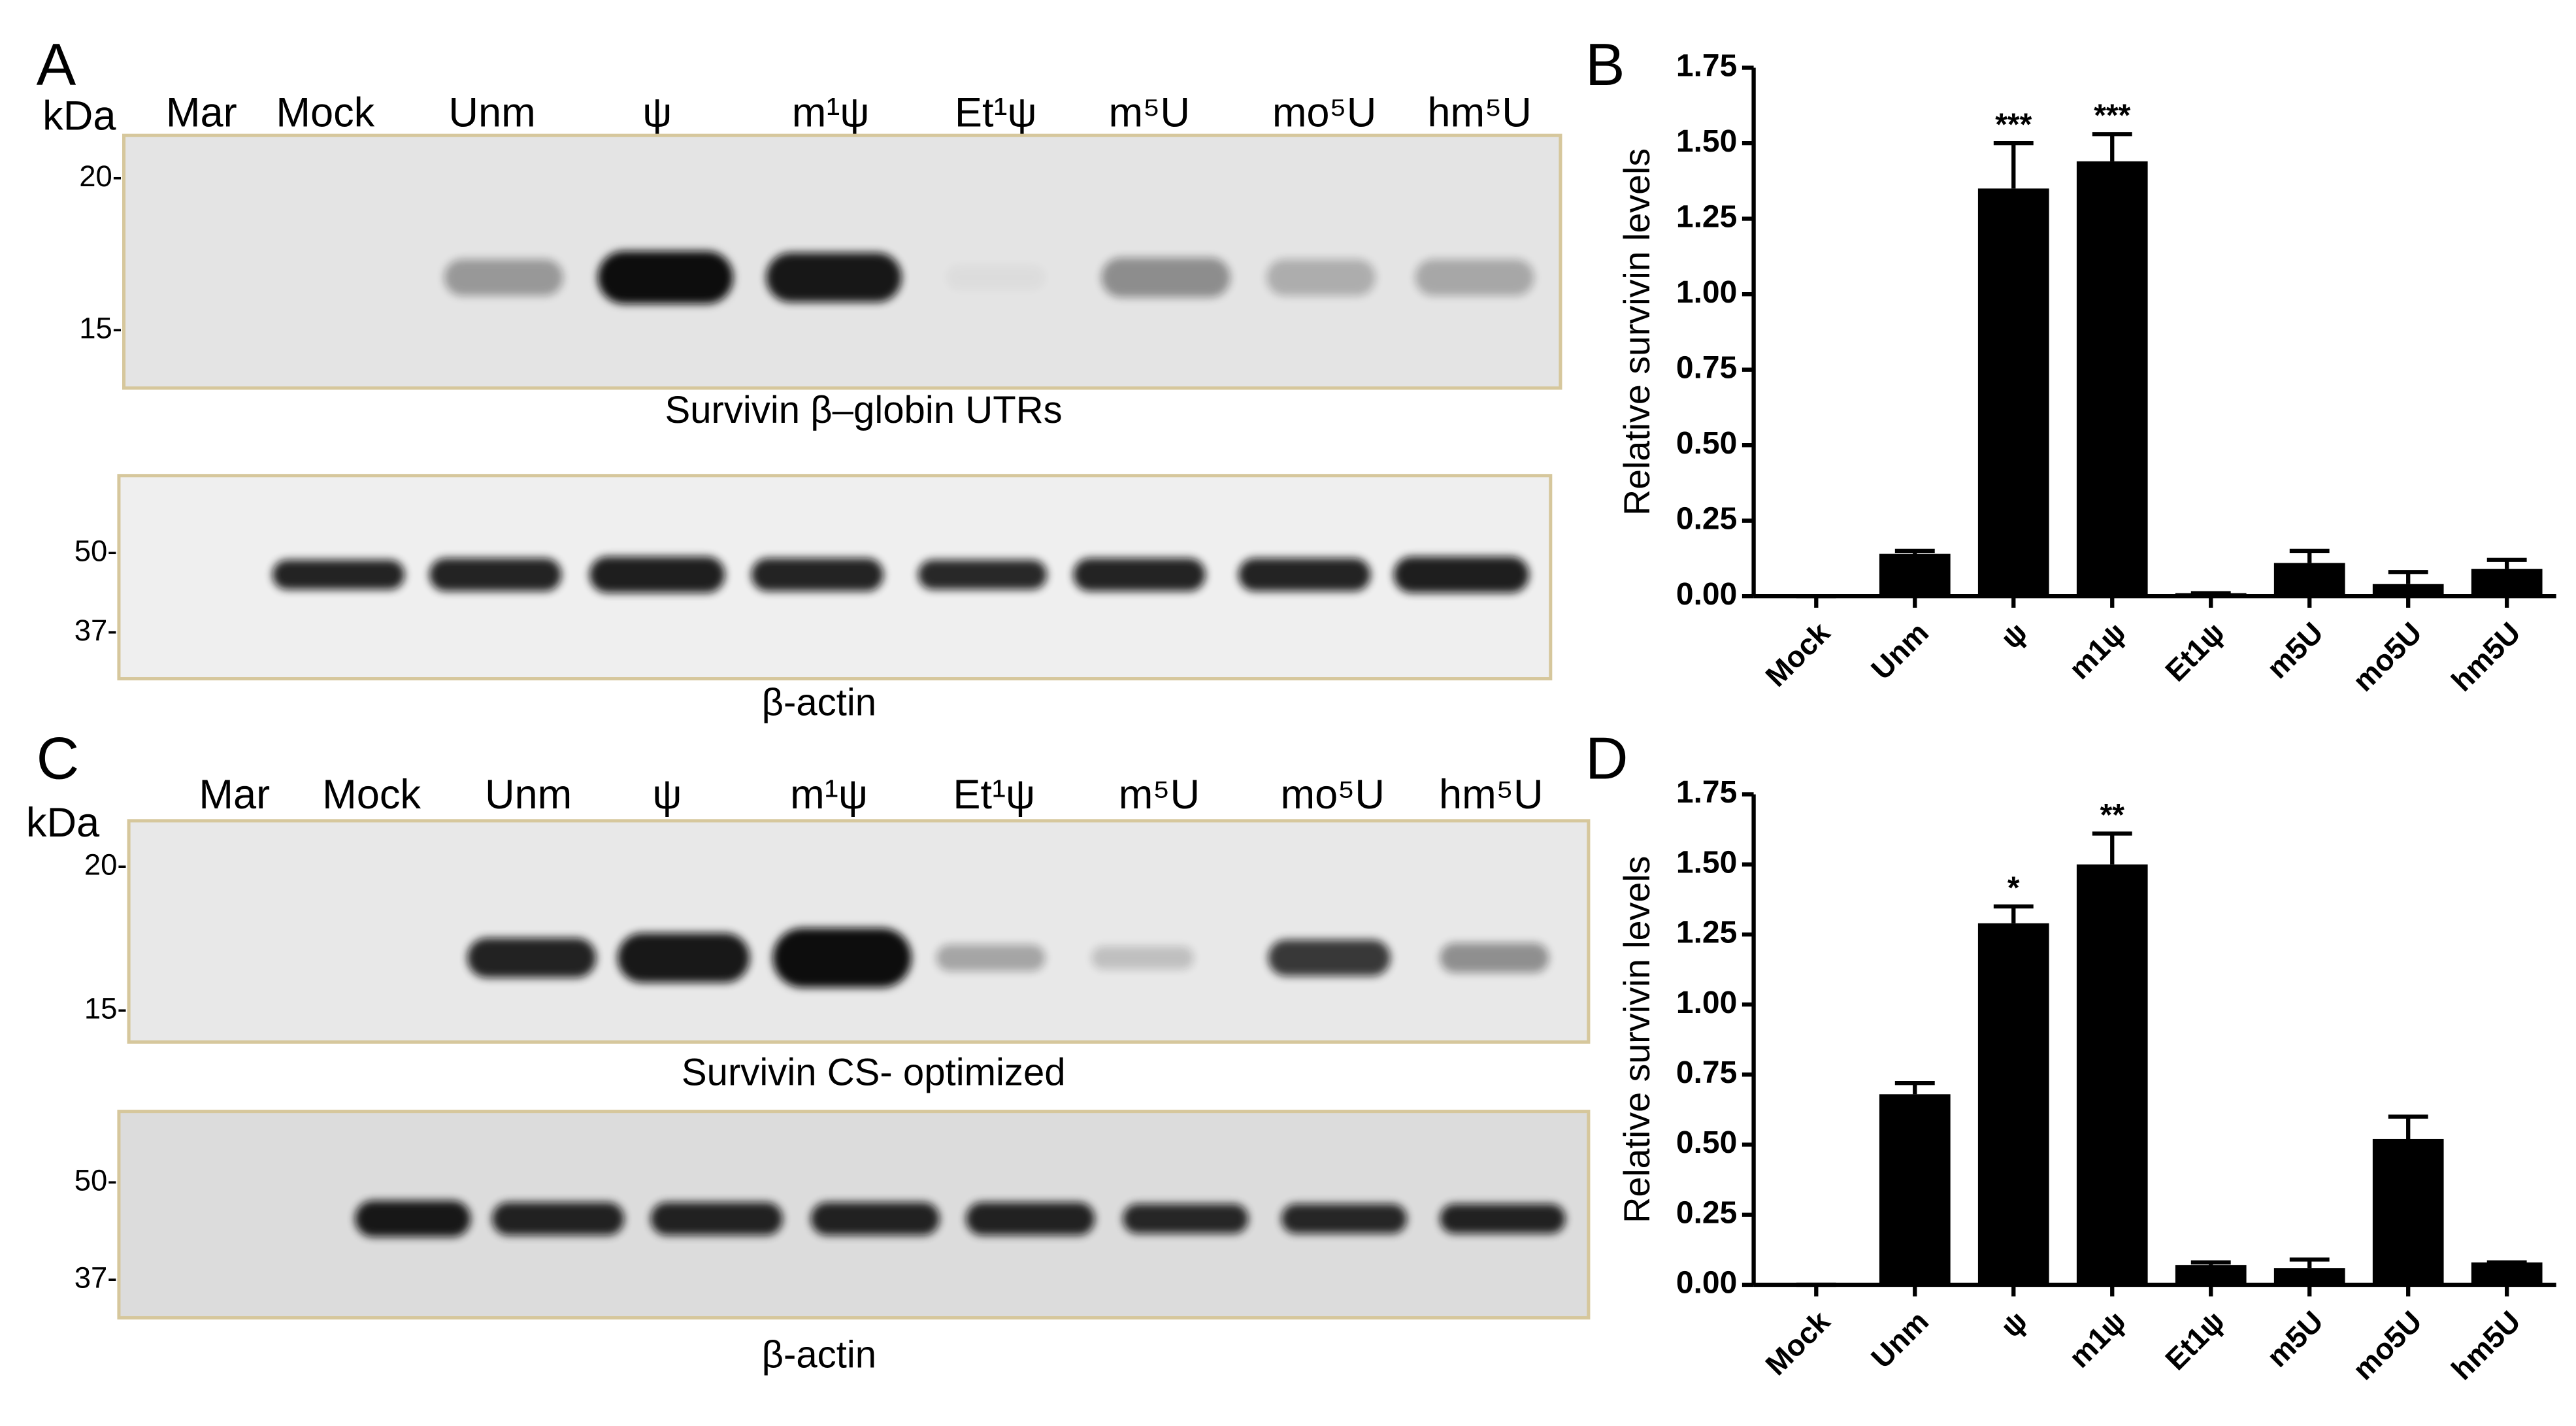  Describe the element at coordinates (1605, 65) in the screenshot. I see `panel-label: B` at that location.